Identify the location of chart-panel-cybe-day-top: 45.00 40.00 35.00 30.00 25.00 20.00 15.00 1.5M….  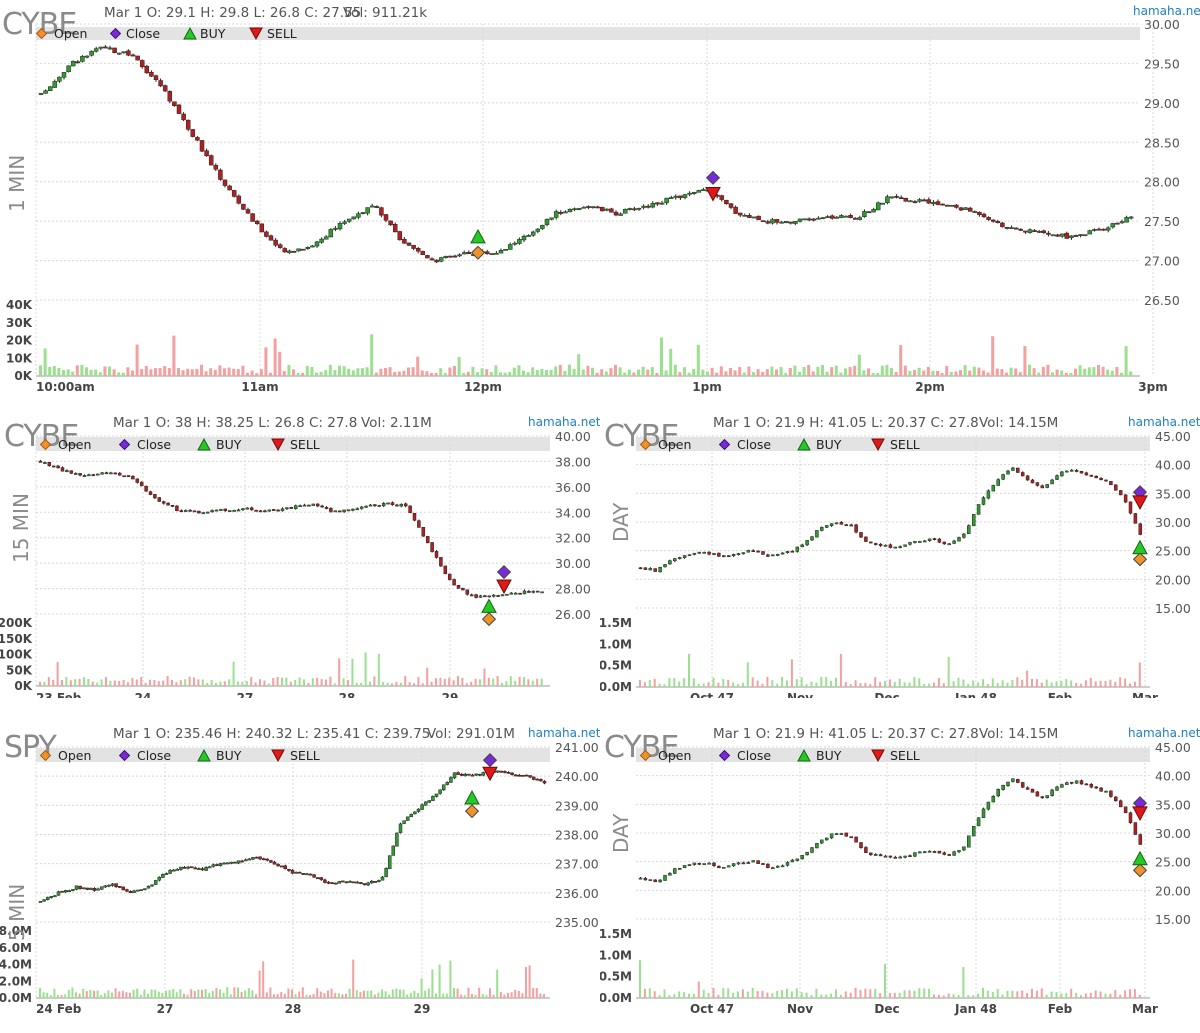
(900, 553).